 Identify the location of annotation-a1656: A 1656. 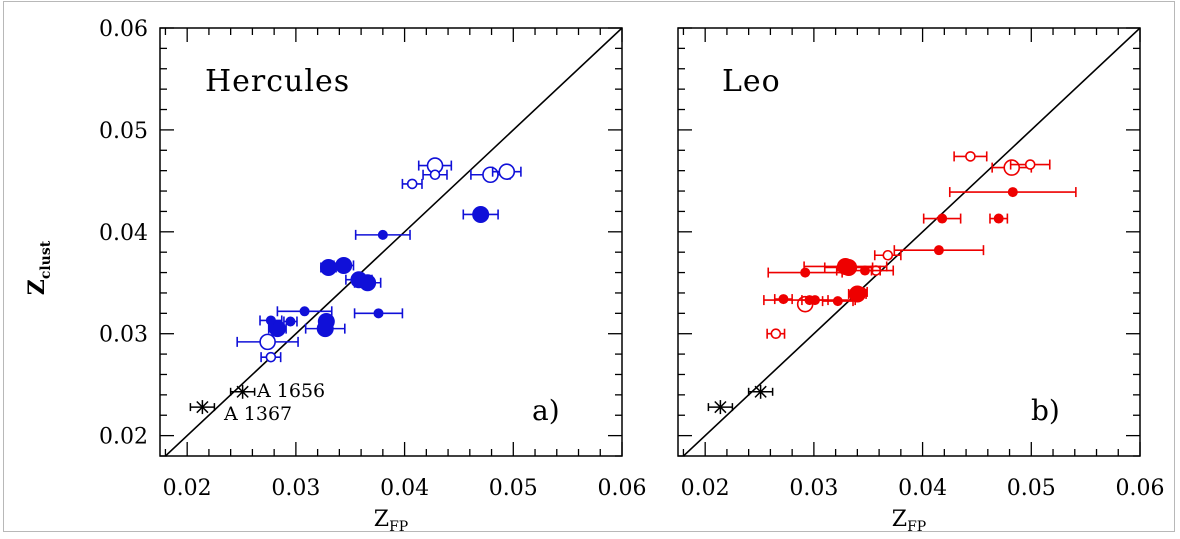
(290, 391).